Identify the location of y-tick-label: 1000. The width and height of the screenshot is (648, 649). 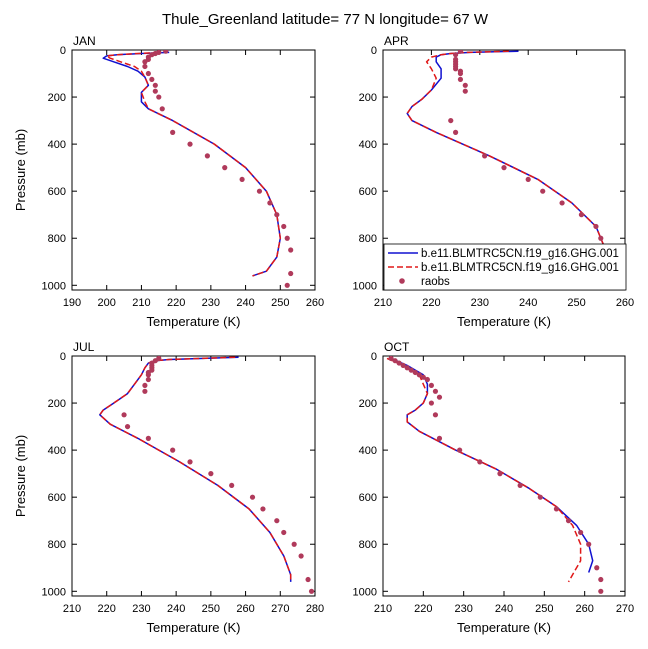
(365, 592).